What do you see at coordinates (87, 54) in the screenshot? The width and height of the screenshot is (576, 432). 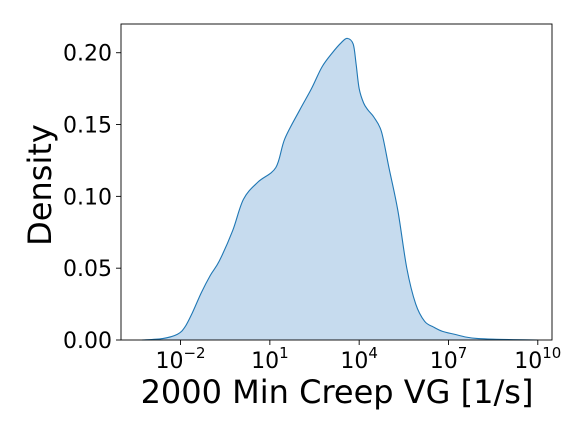 I see `y-tick-label-4: 0.20` at bounding box center [87, 54].